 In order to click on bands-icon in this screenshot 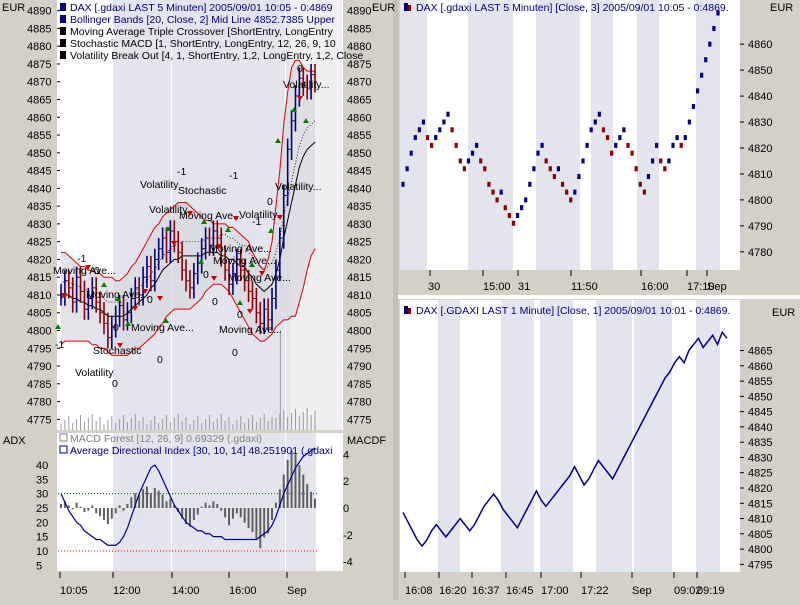, I will do `click(63, 19)`.